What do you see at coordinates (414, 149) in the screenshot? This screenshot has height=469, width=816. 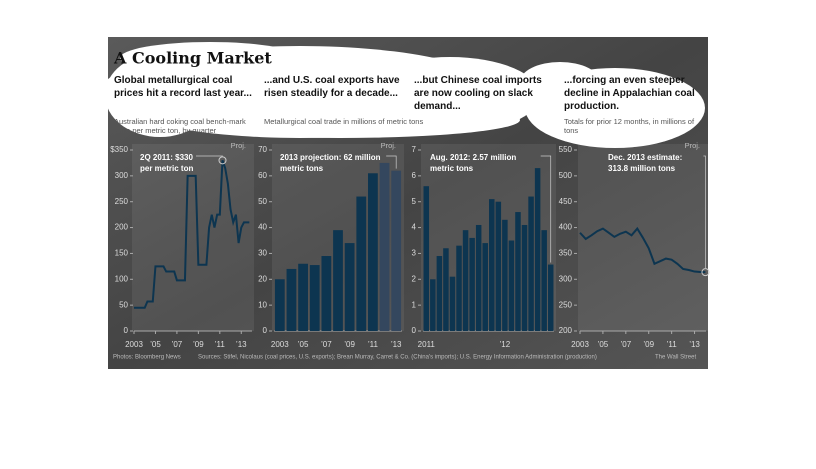 I see `y-tick-label: 7` at bounding box center [414, 149].